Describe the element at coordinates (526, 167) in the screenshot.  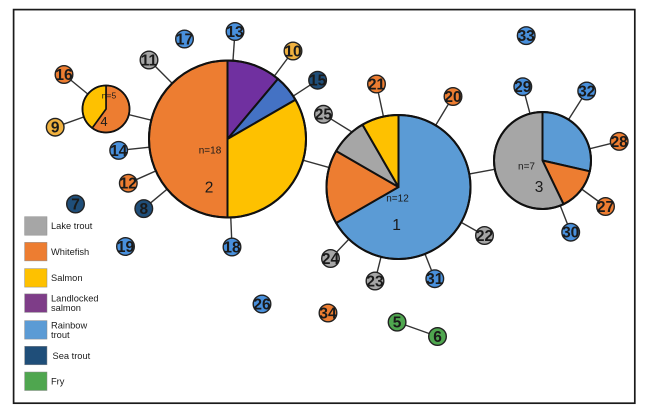
I see `svg-text: n=7` at that location.